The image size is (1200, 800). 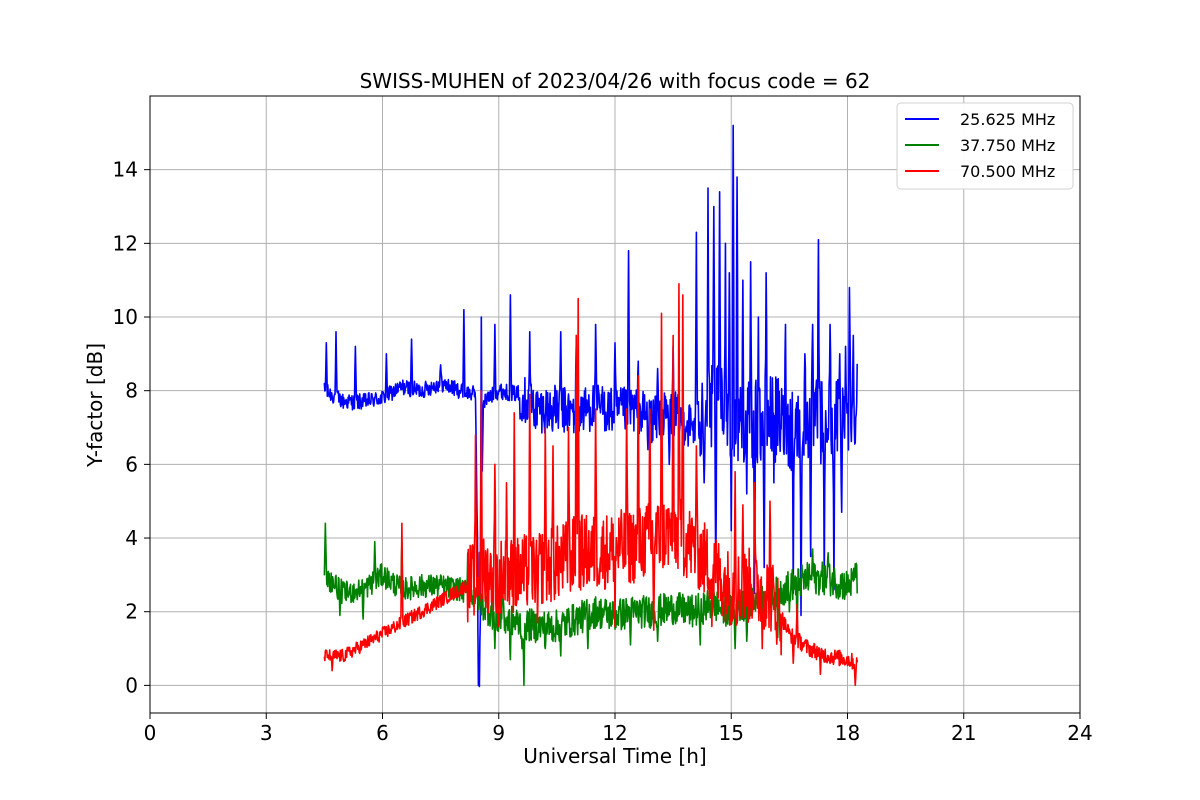 I want to click on x-tick-label: 21, so click(x=963, y=733).